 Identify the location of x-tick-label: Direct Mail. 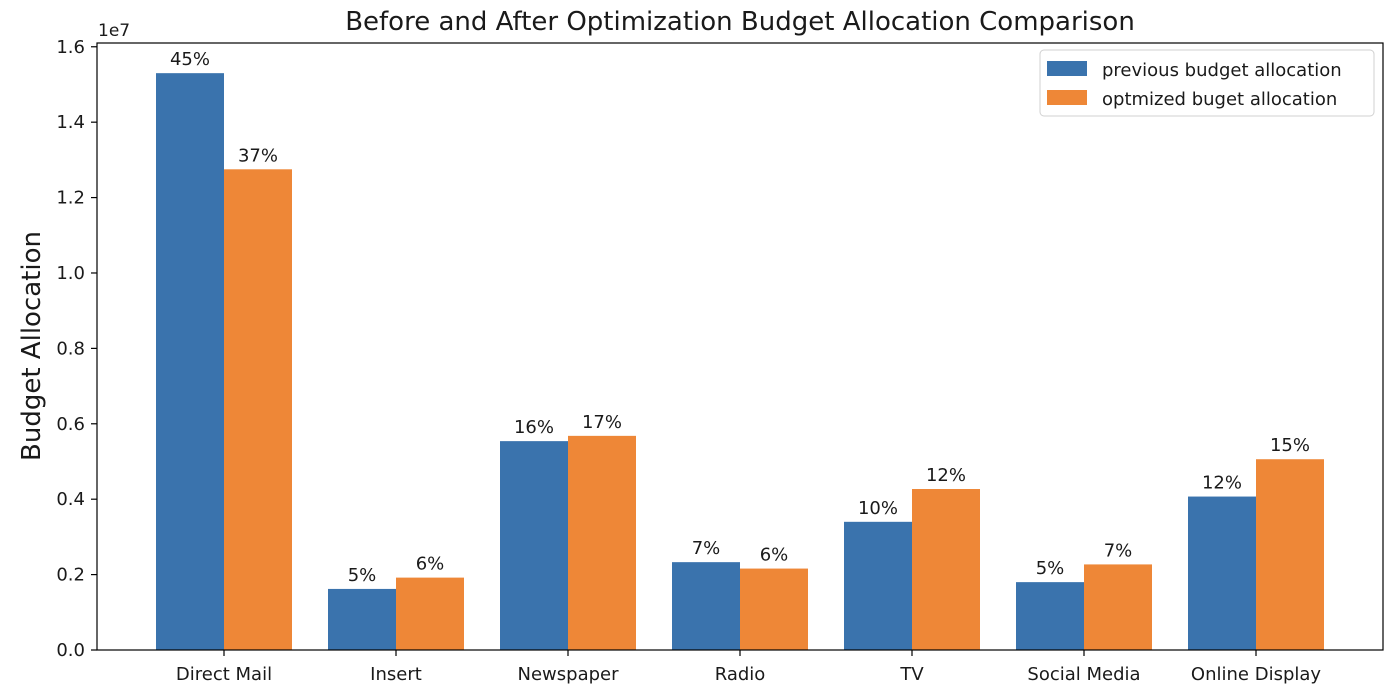
(224, 674).